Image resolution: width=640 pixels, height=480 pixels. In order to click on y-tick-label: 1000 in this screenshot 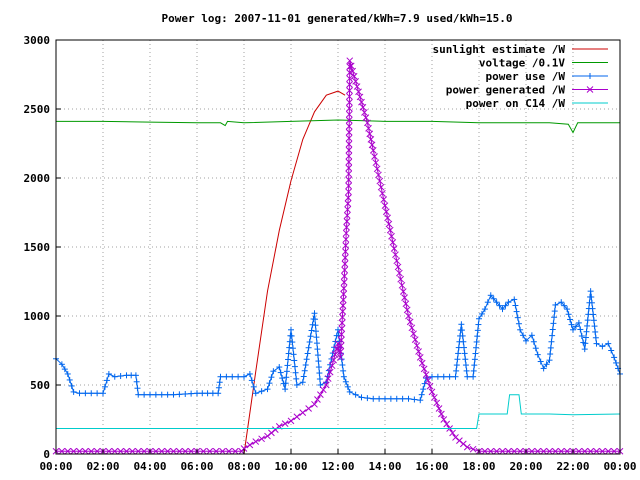, I will do `click(37, 316)`.